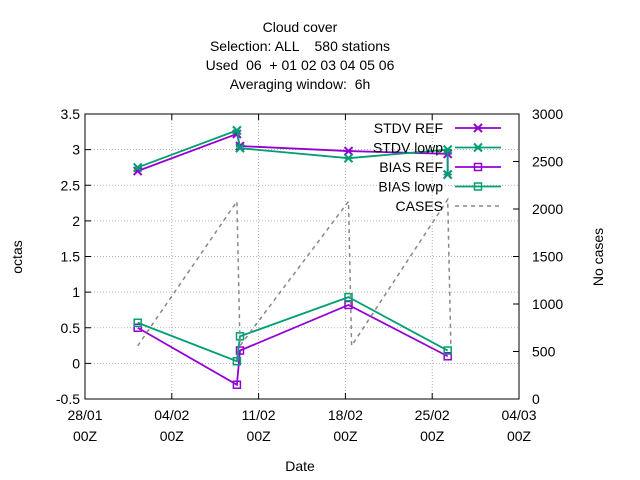 This screenshot has width=640, height=480. I want to click on legend-label: BIAS lowp, so click(410, 187).